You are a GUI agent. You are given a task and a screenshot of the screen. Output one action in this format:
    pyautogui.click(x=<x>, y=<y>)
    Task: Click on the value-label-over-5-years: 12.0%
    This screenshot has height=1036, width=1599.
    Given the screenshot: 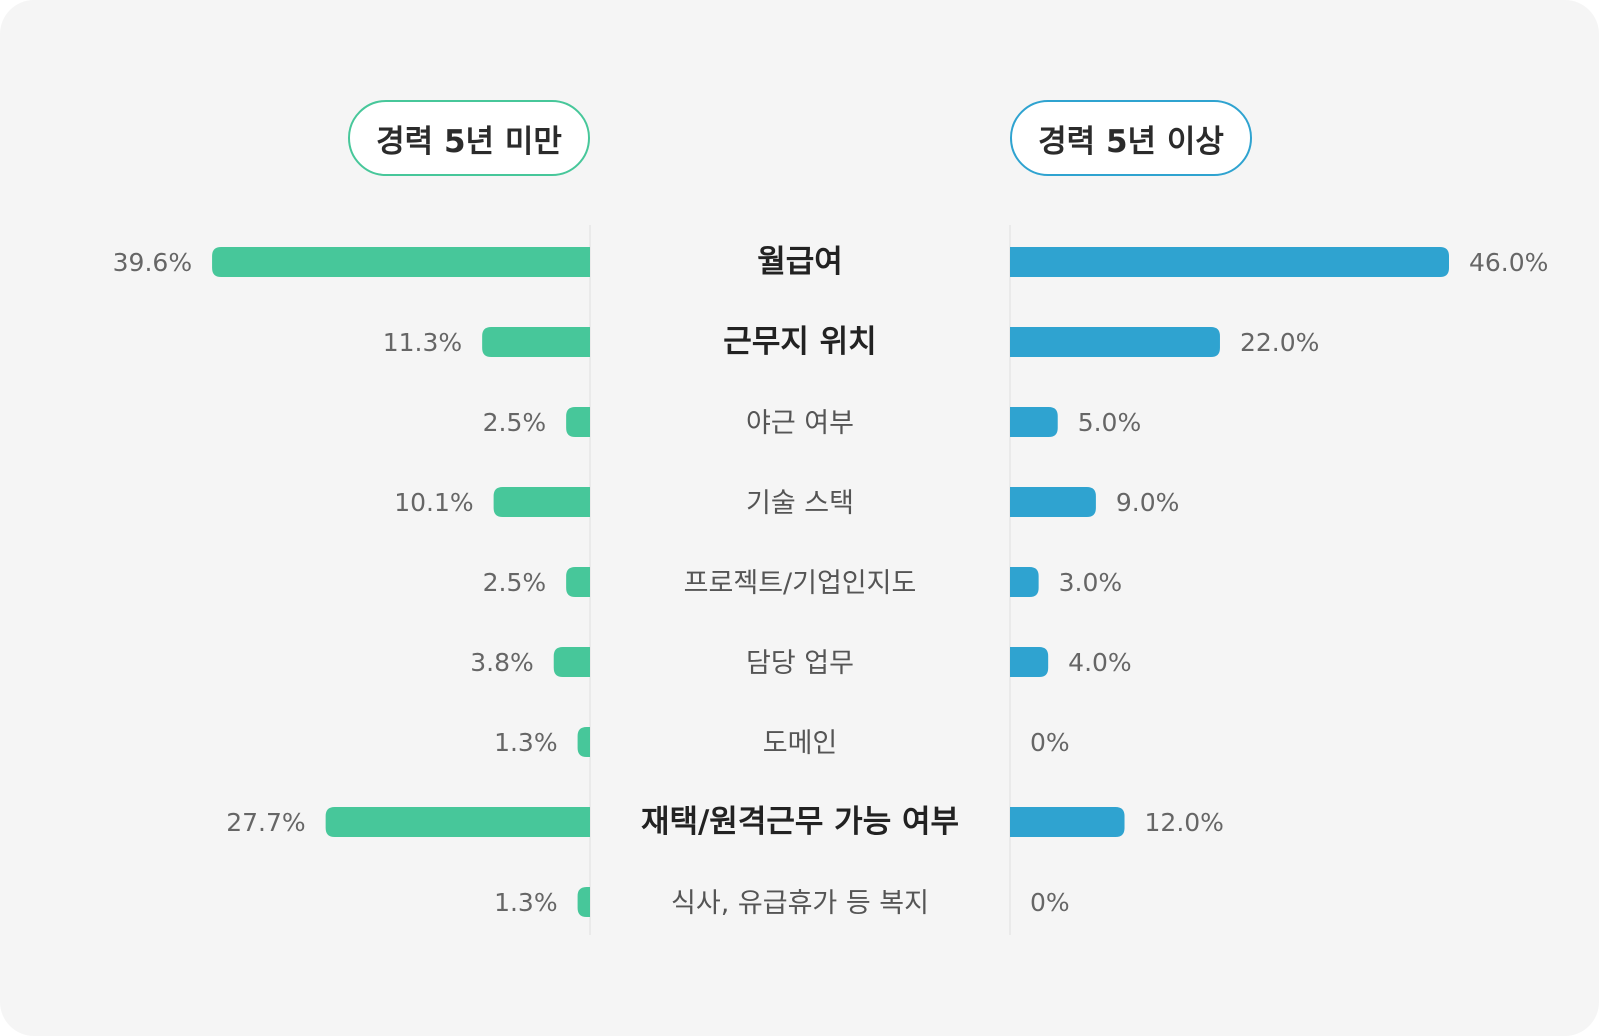 What is the action you would take?
    pyautogui.click(x=1184, y=822)
    